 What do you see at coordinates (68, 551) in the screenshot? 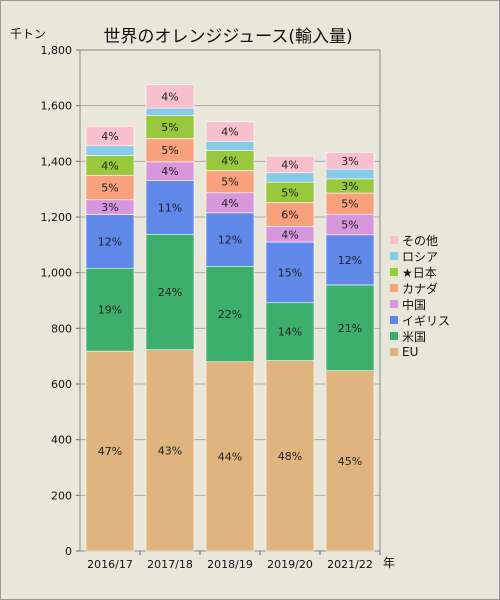
I see `y-tick-label: 0` at bounding box center [68, 551].